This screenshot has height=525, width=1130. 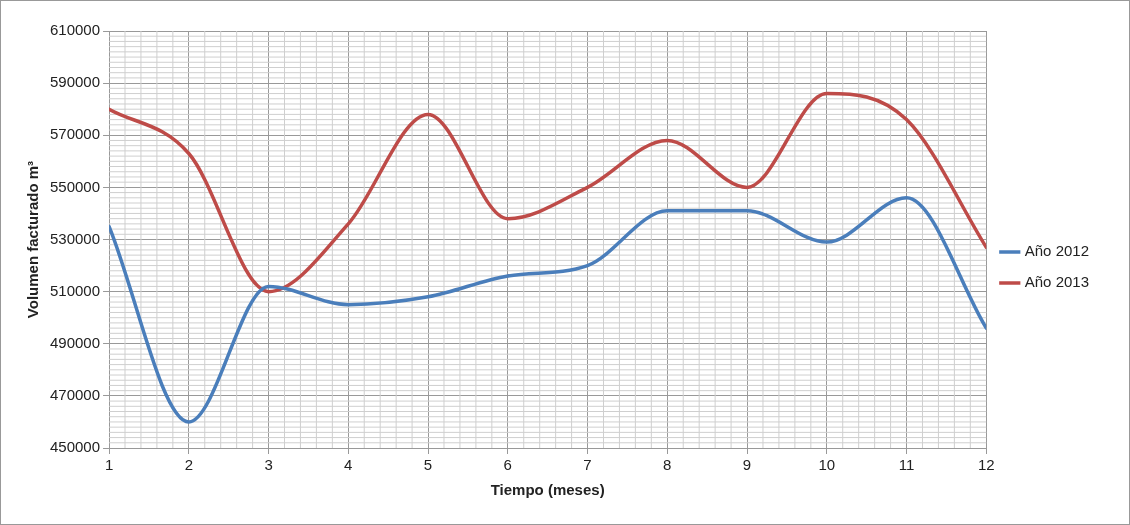 What do you see at coordinates (75, 342) in the screenshot?
I see `y-tick-label: 490000` at bounding box center [75, 342].